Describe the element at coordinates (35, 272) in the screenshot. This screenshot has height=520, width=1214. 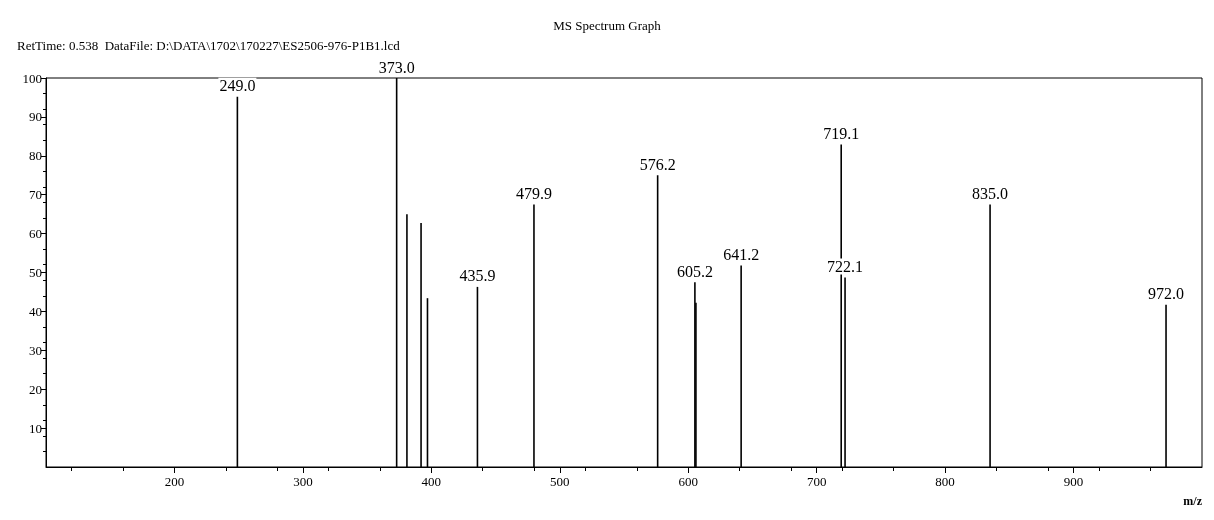
I see `y-tick-label: 50` at that location.